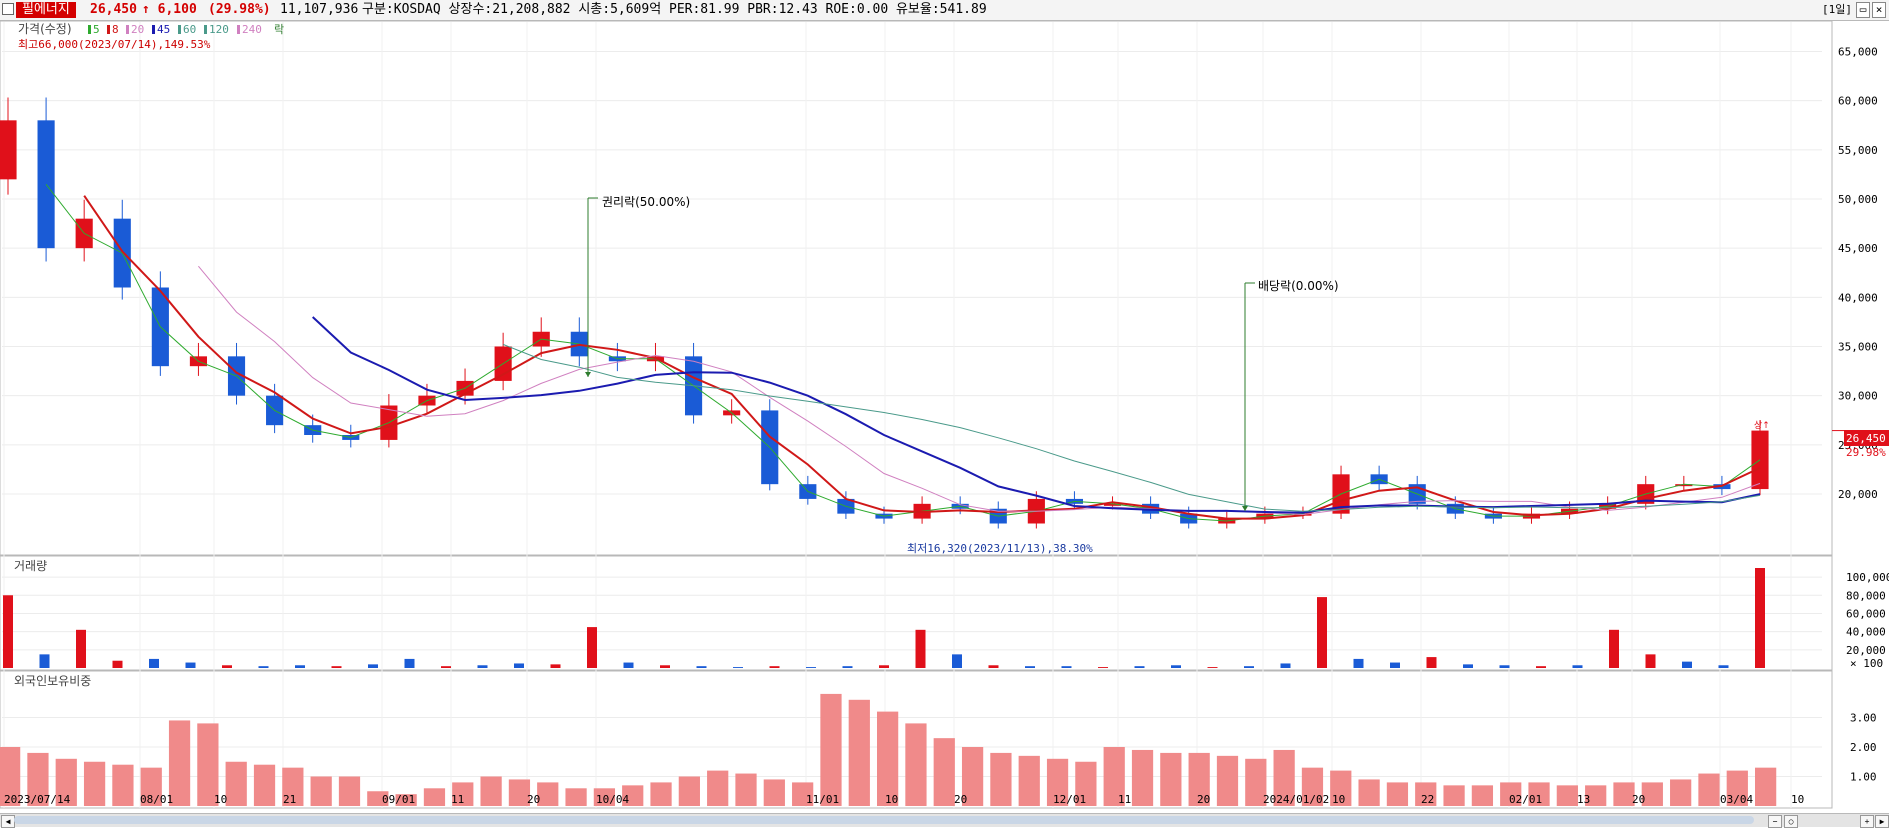 Image resolution: width=1889 pixels, height=828 pixels. What do you see at coordinates (1069, 799) in the screenshot?
I see `x-axis-label: 12/01` at bounding box center [1069, 799].